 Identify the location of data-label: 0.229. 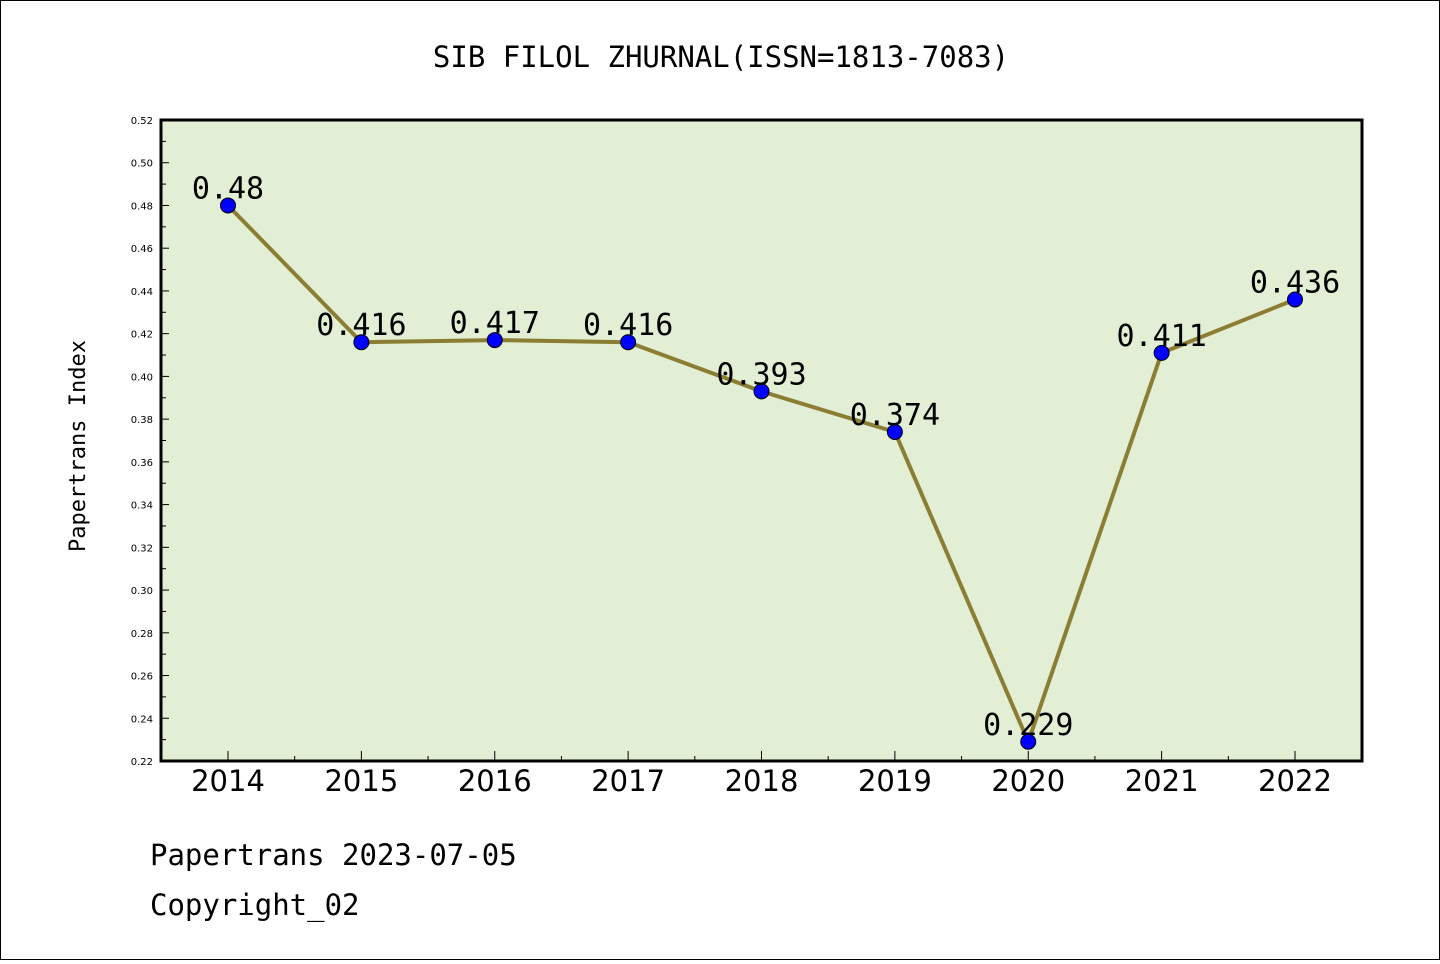
(1028, 725).